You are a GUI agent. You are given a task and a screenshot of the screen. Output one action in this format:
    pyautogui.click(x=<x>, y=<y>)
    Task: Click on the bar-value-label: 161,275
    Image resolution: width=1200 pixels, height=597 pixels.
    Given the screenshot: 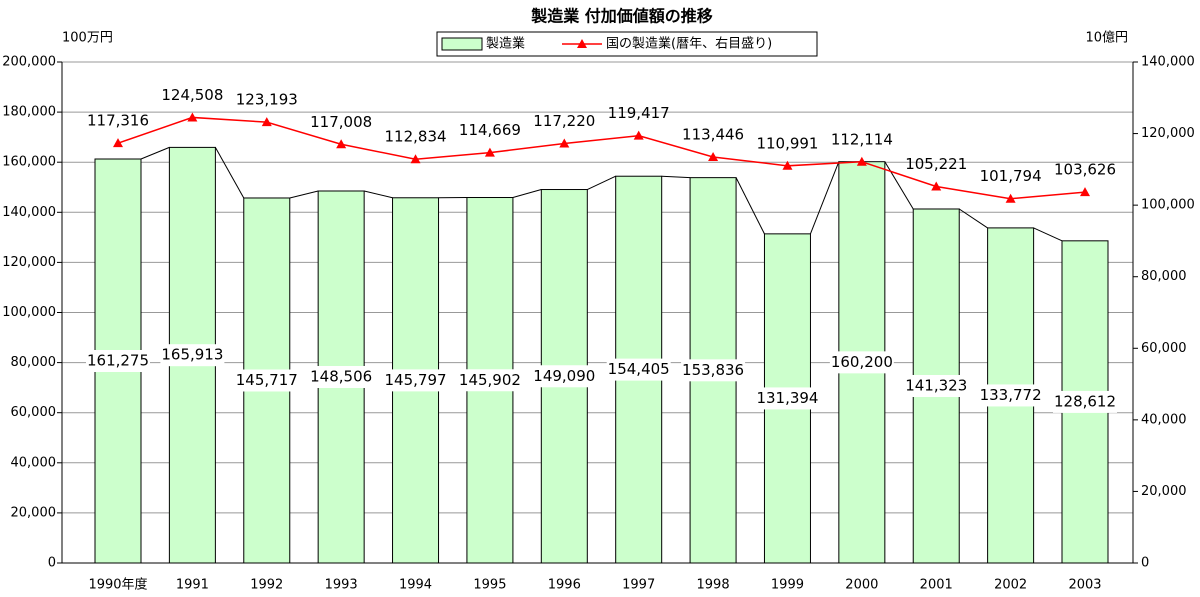 What is the action you would take?
    pyautogui.click(x=118, y=361)
    